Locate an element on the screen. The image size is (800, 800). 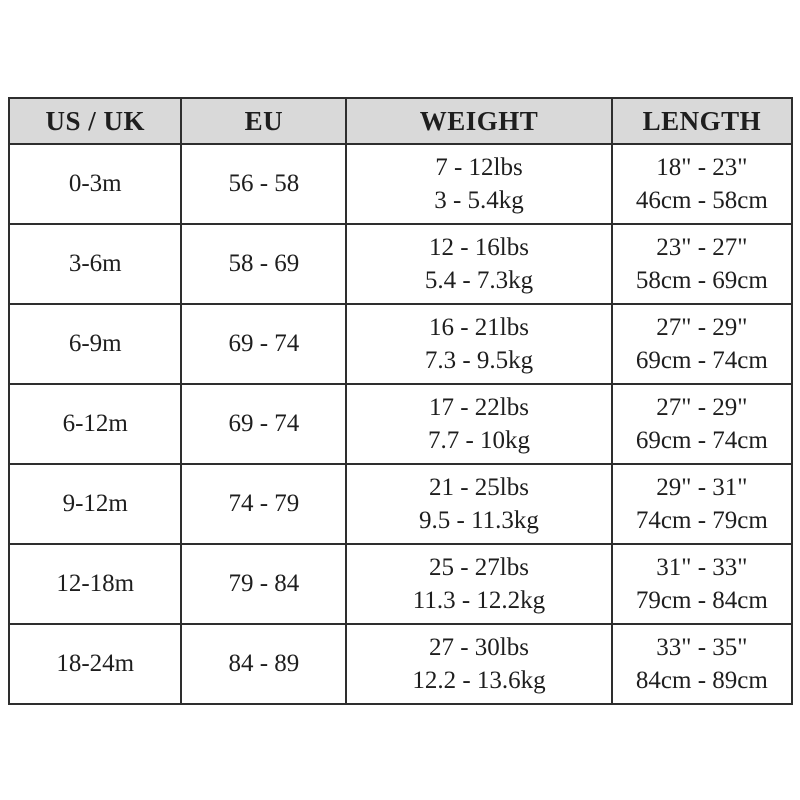
header-cell-length: LENGTH is located at coordinates (702, 121).